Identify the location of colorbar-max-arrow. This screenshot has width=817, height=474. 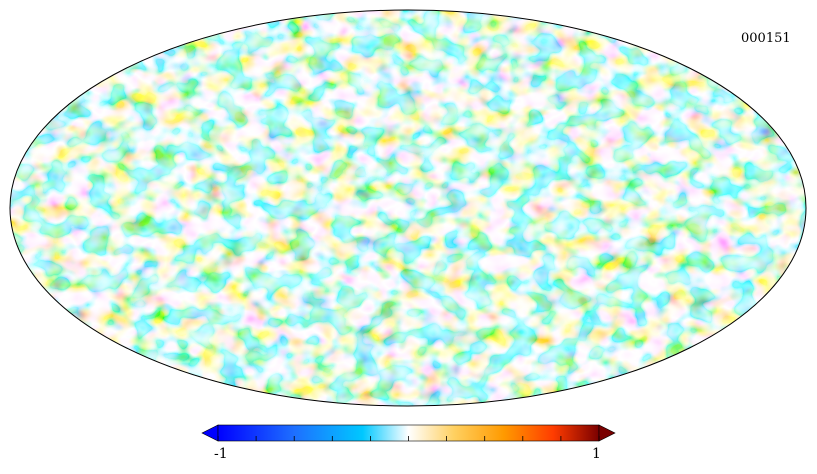
(607, 433).